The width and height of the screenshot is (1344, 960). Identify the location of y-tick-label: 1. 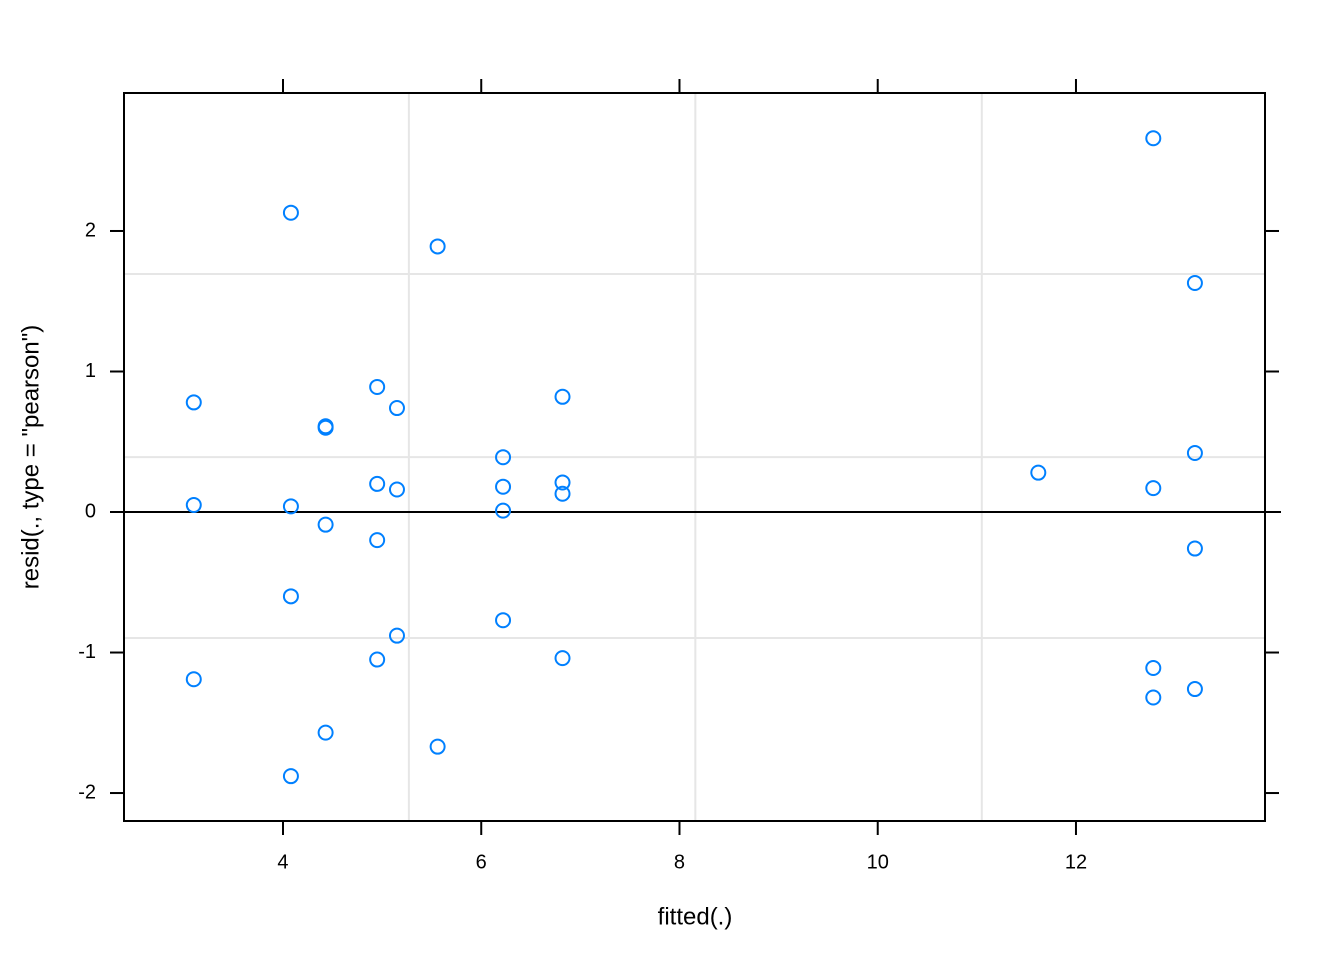
(90, 371).